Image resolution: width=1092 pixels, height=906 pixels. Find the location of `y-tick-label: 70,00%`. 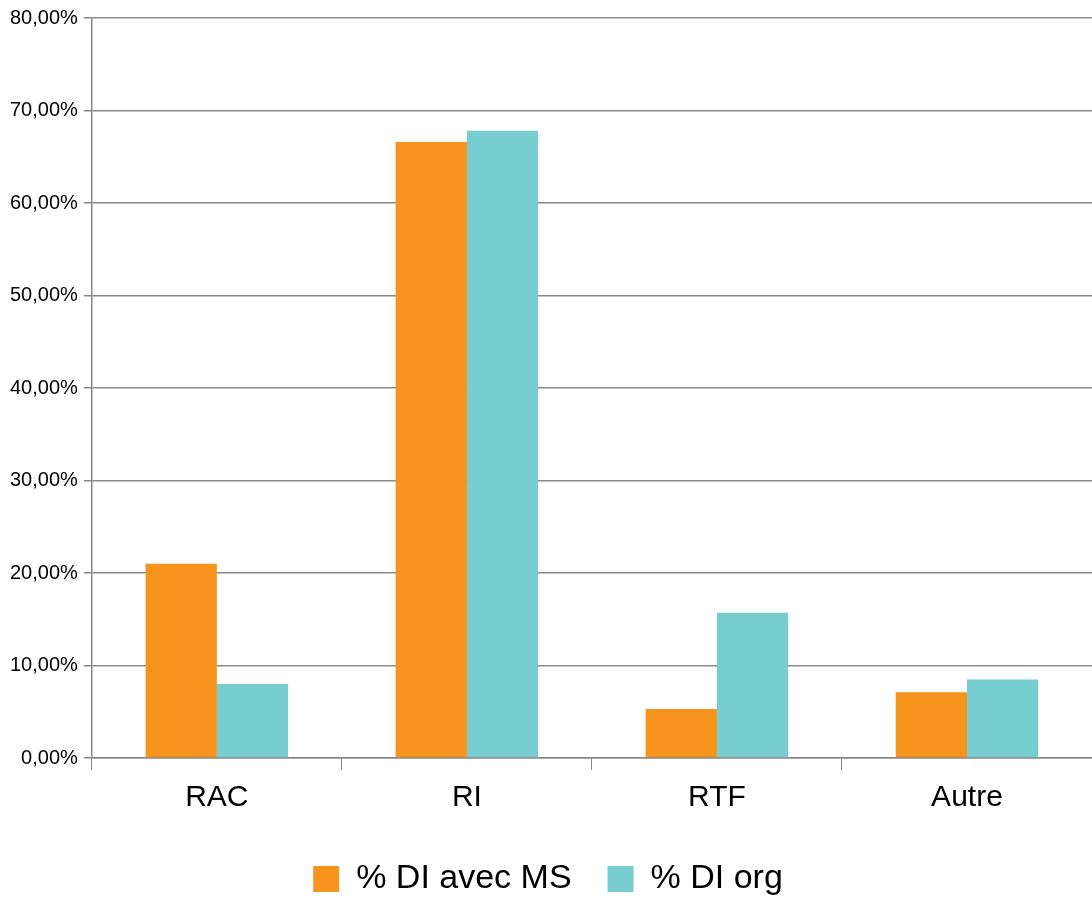

y-tick-label: 70,00% is located at coordinates (44, 109).